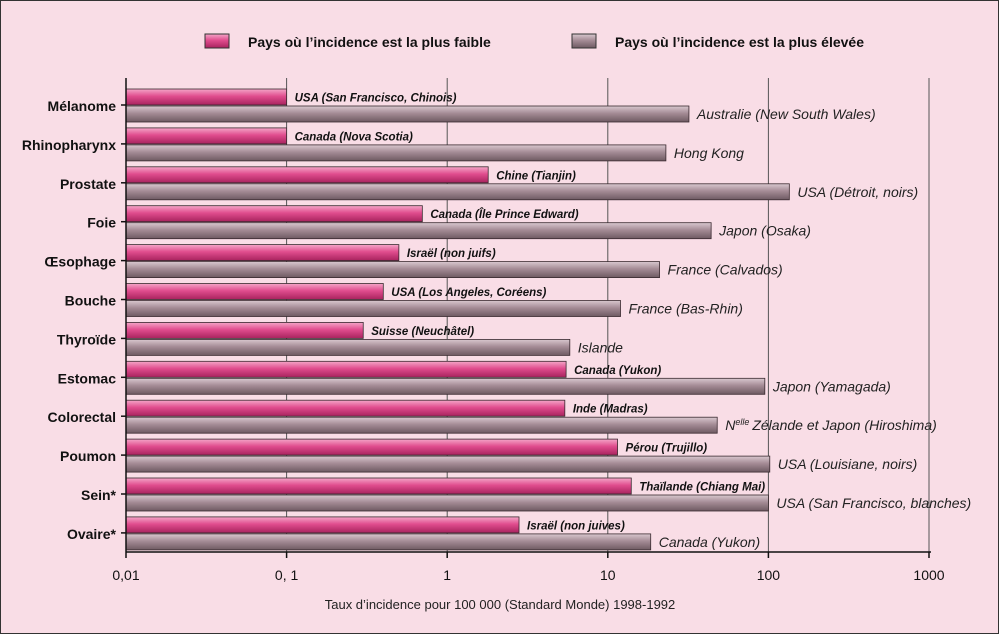 The width and height of the screenshot is (999, 634). I want to click on category-label: Rhinopharynx, so click(69, 145).